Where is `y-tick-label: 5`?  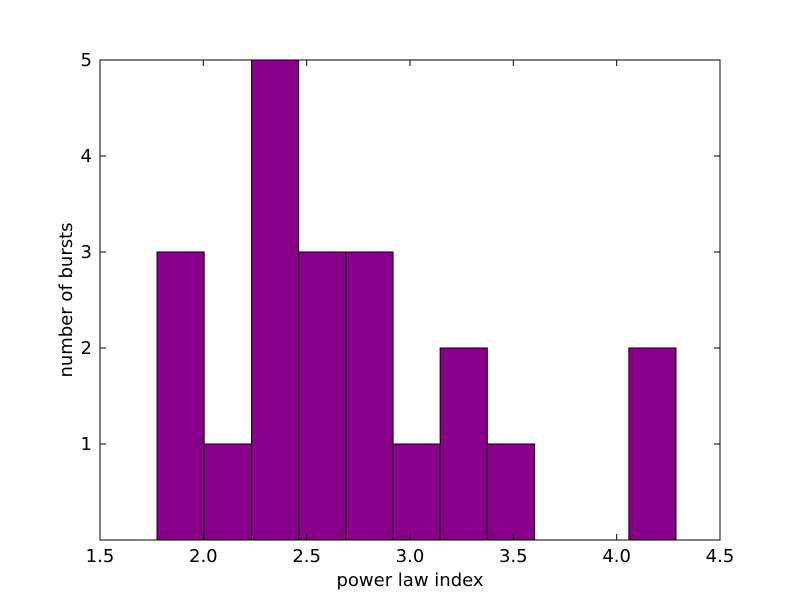 y-tick-label: 5 is located at coordinates (86, 60).